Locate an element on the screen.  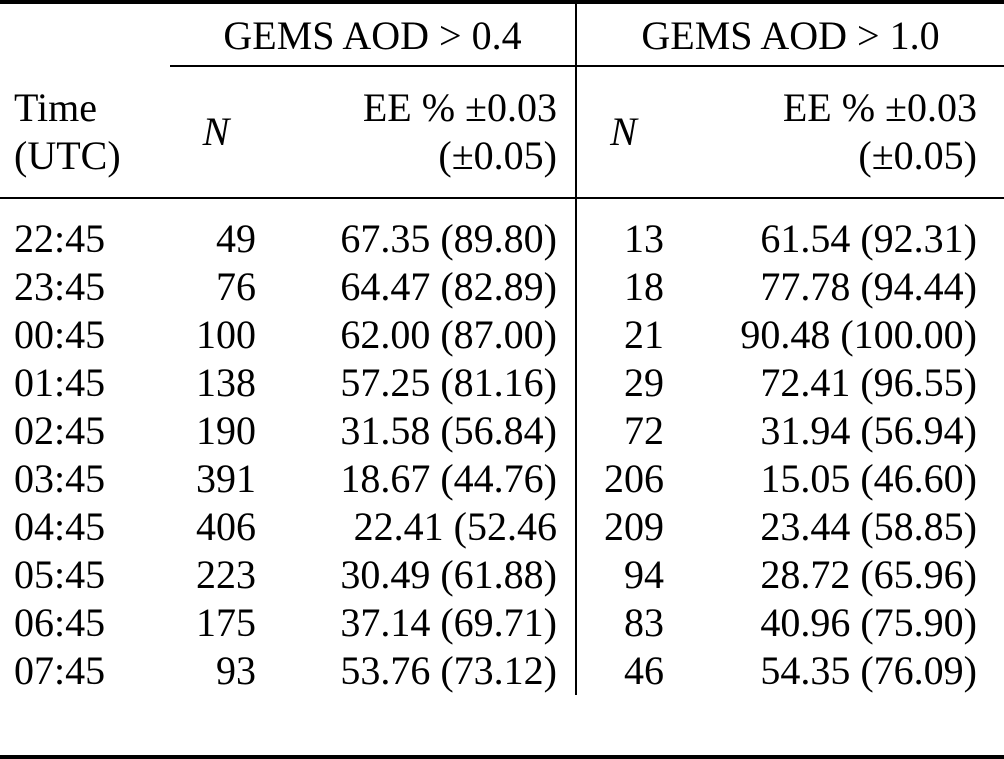
n-cell-aod04: 49 is located at coordinates (236, 238).